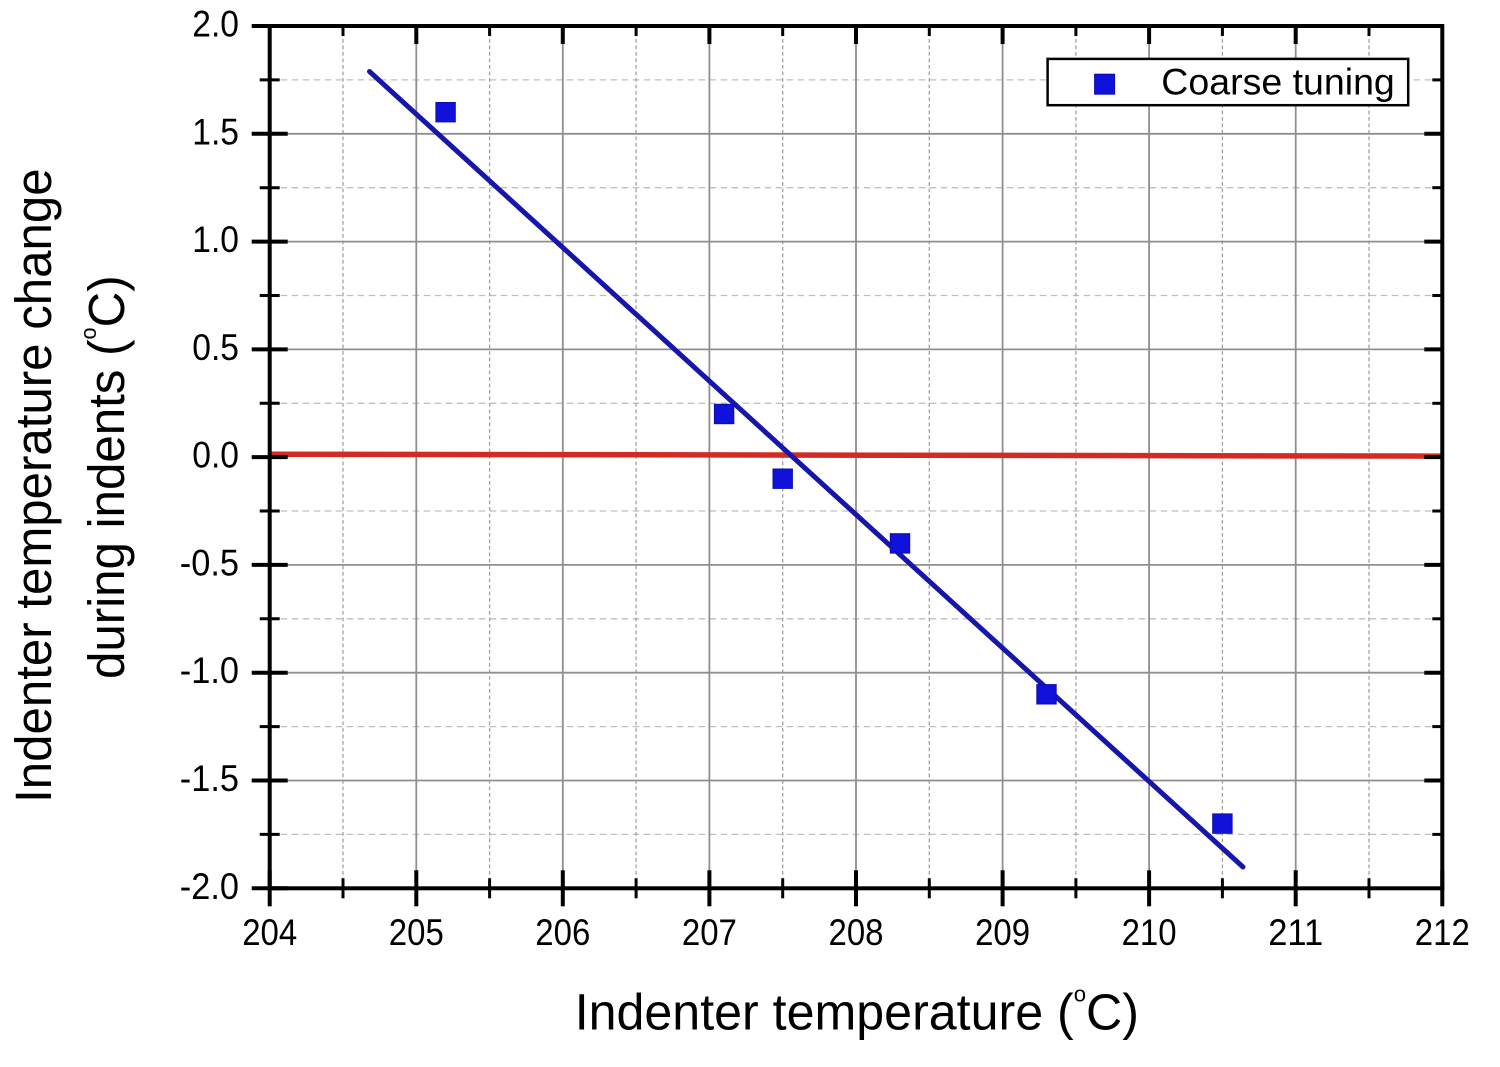  I want to click on svg-text: -2.0, so click(209, 886).